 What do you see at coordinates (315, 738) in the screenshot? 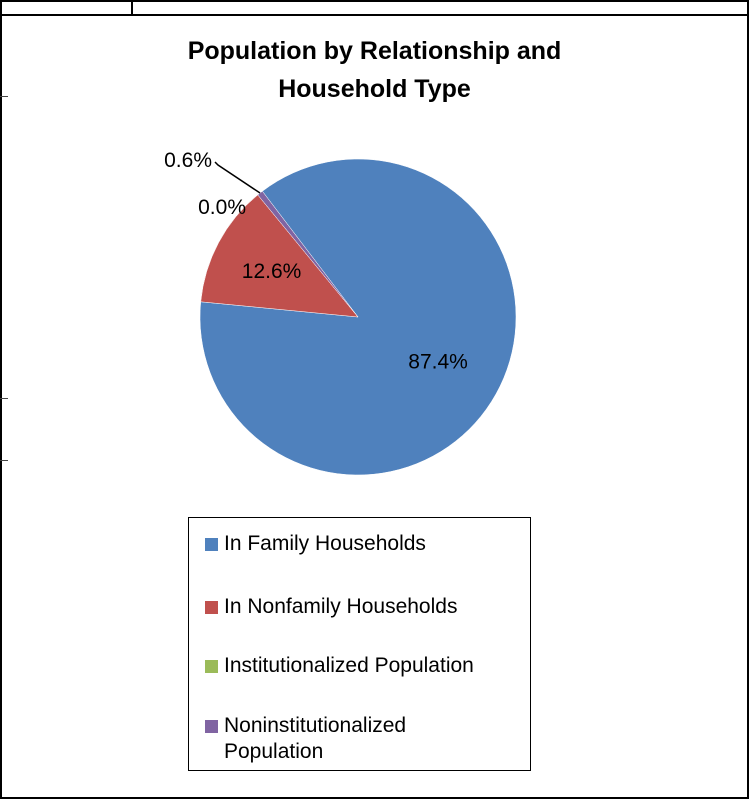
I see `legend-label-noninstitutionalized: Noninstitutionalized Population` at bounding box center [315, 738].